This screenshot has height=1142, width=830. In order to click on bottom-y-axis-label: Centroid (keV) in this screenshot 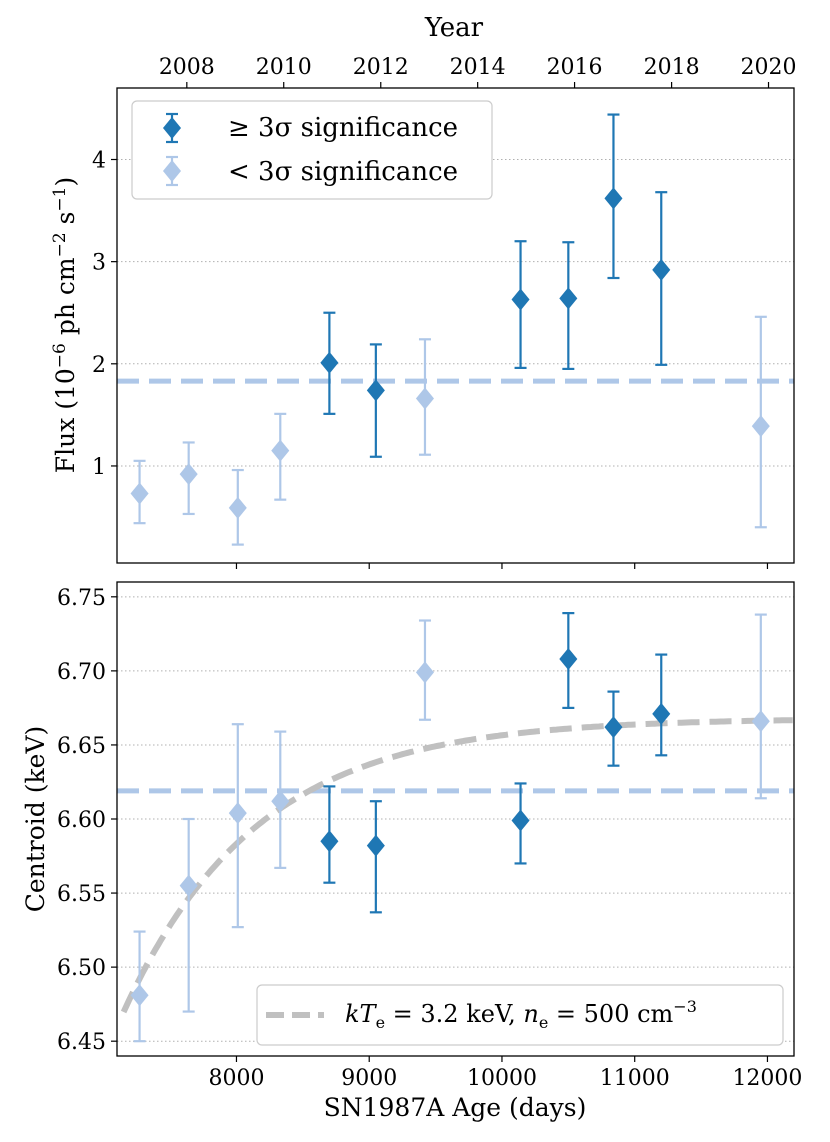, I will do `click(35, 819)`.